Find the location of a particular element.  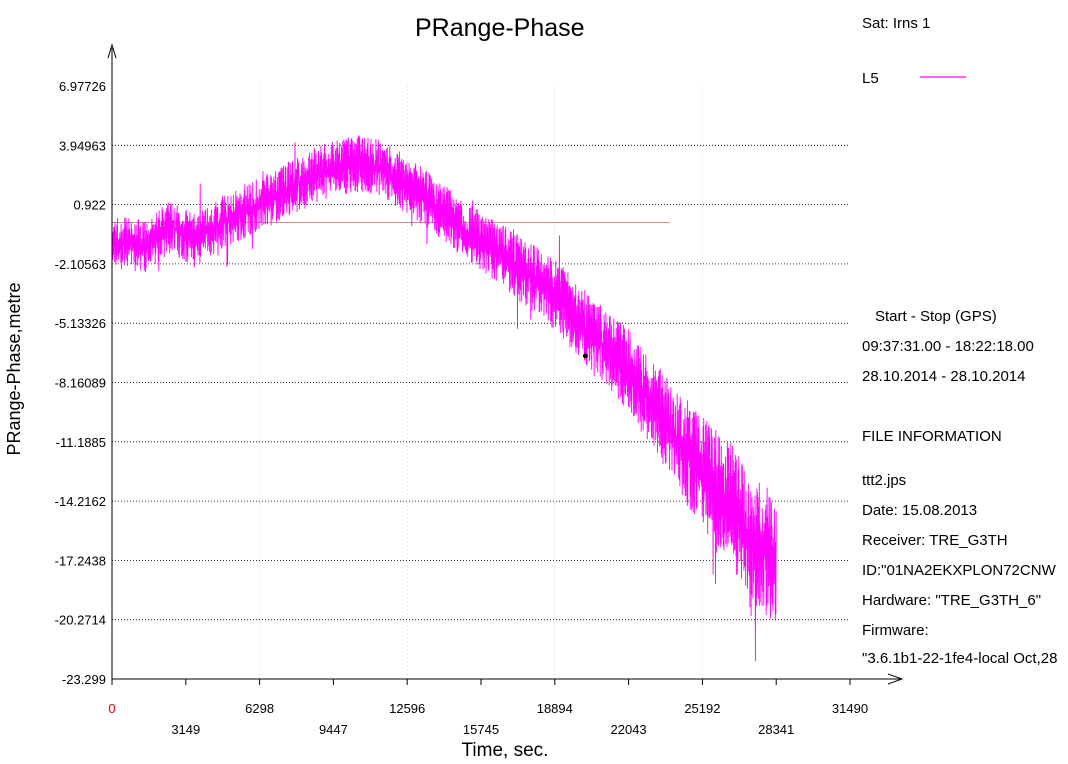

x-tick-label: 15745 is located at coordinates (481, 729).